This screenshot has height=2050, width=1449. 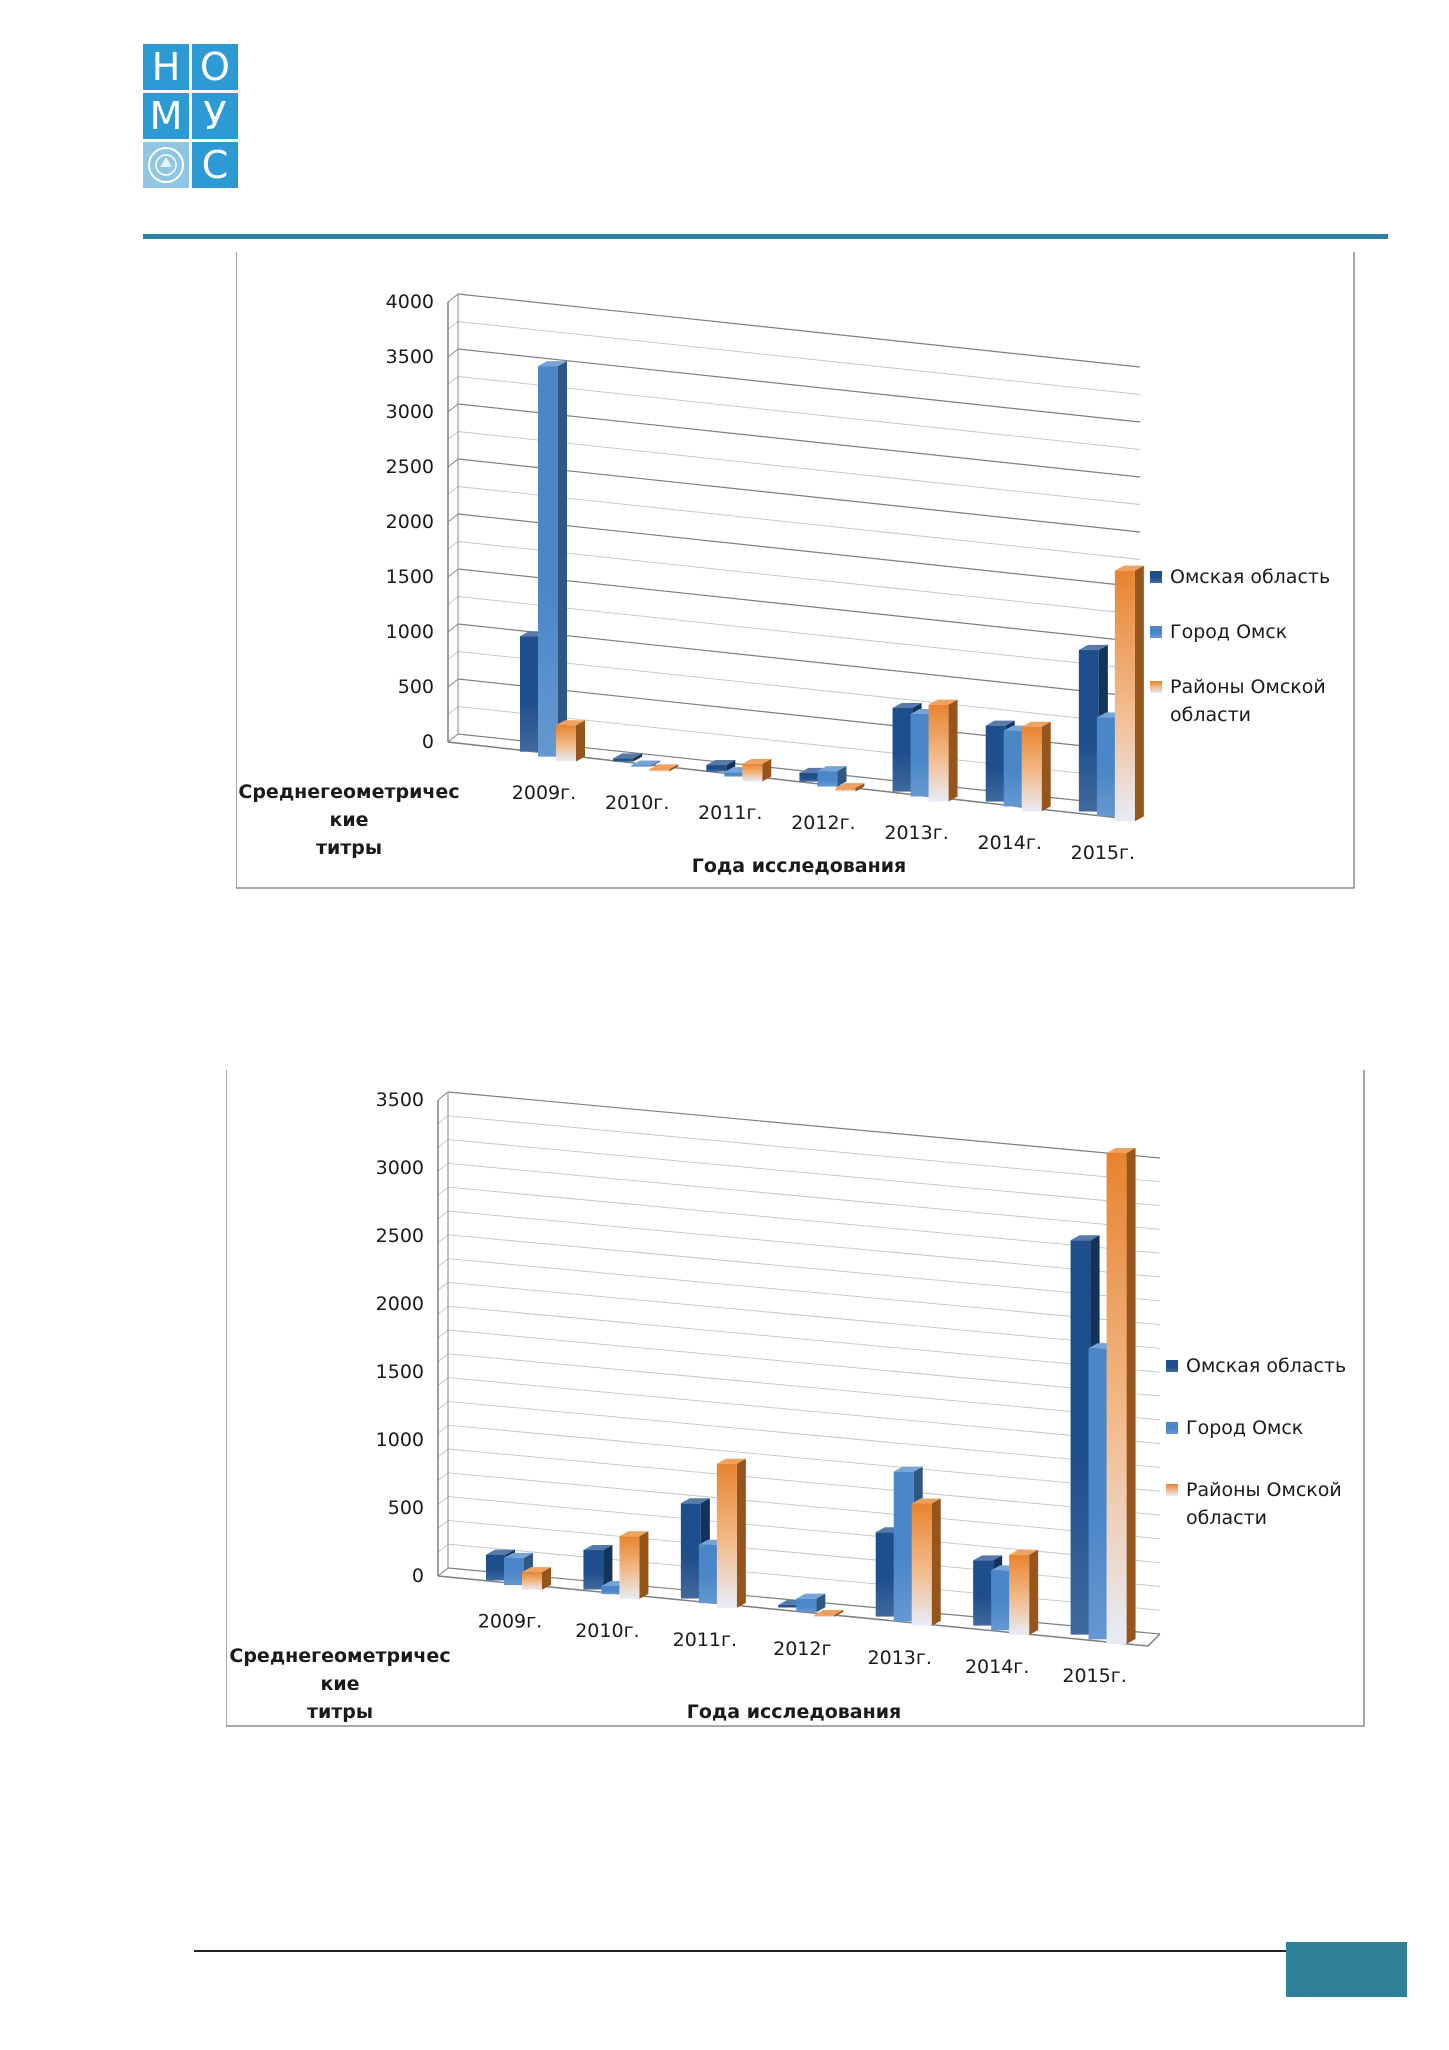 What do you see at coordinates (410, 632) in the screenshot?
I see `y-tick-label: 1000` at bounding box center [410, 632].